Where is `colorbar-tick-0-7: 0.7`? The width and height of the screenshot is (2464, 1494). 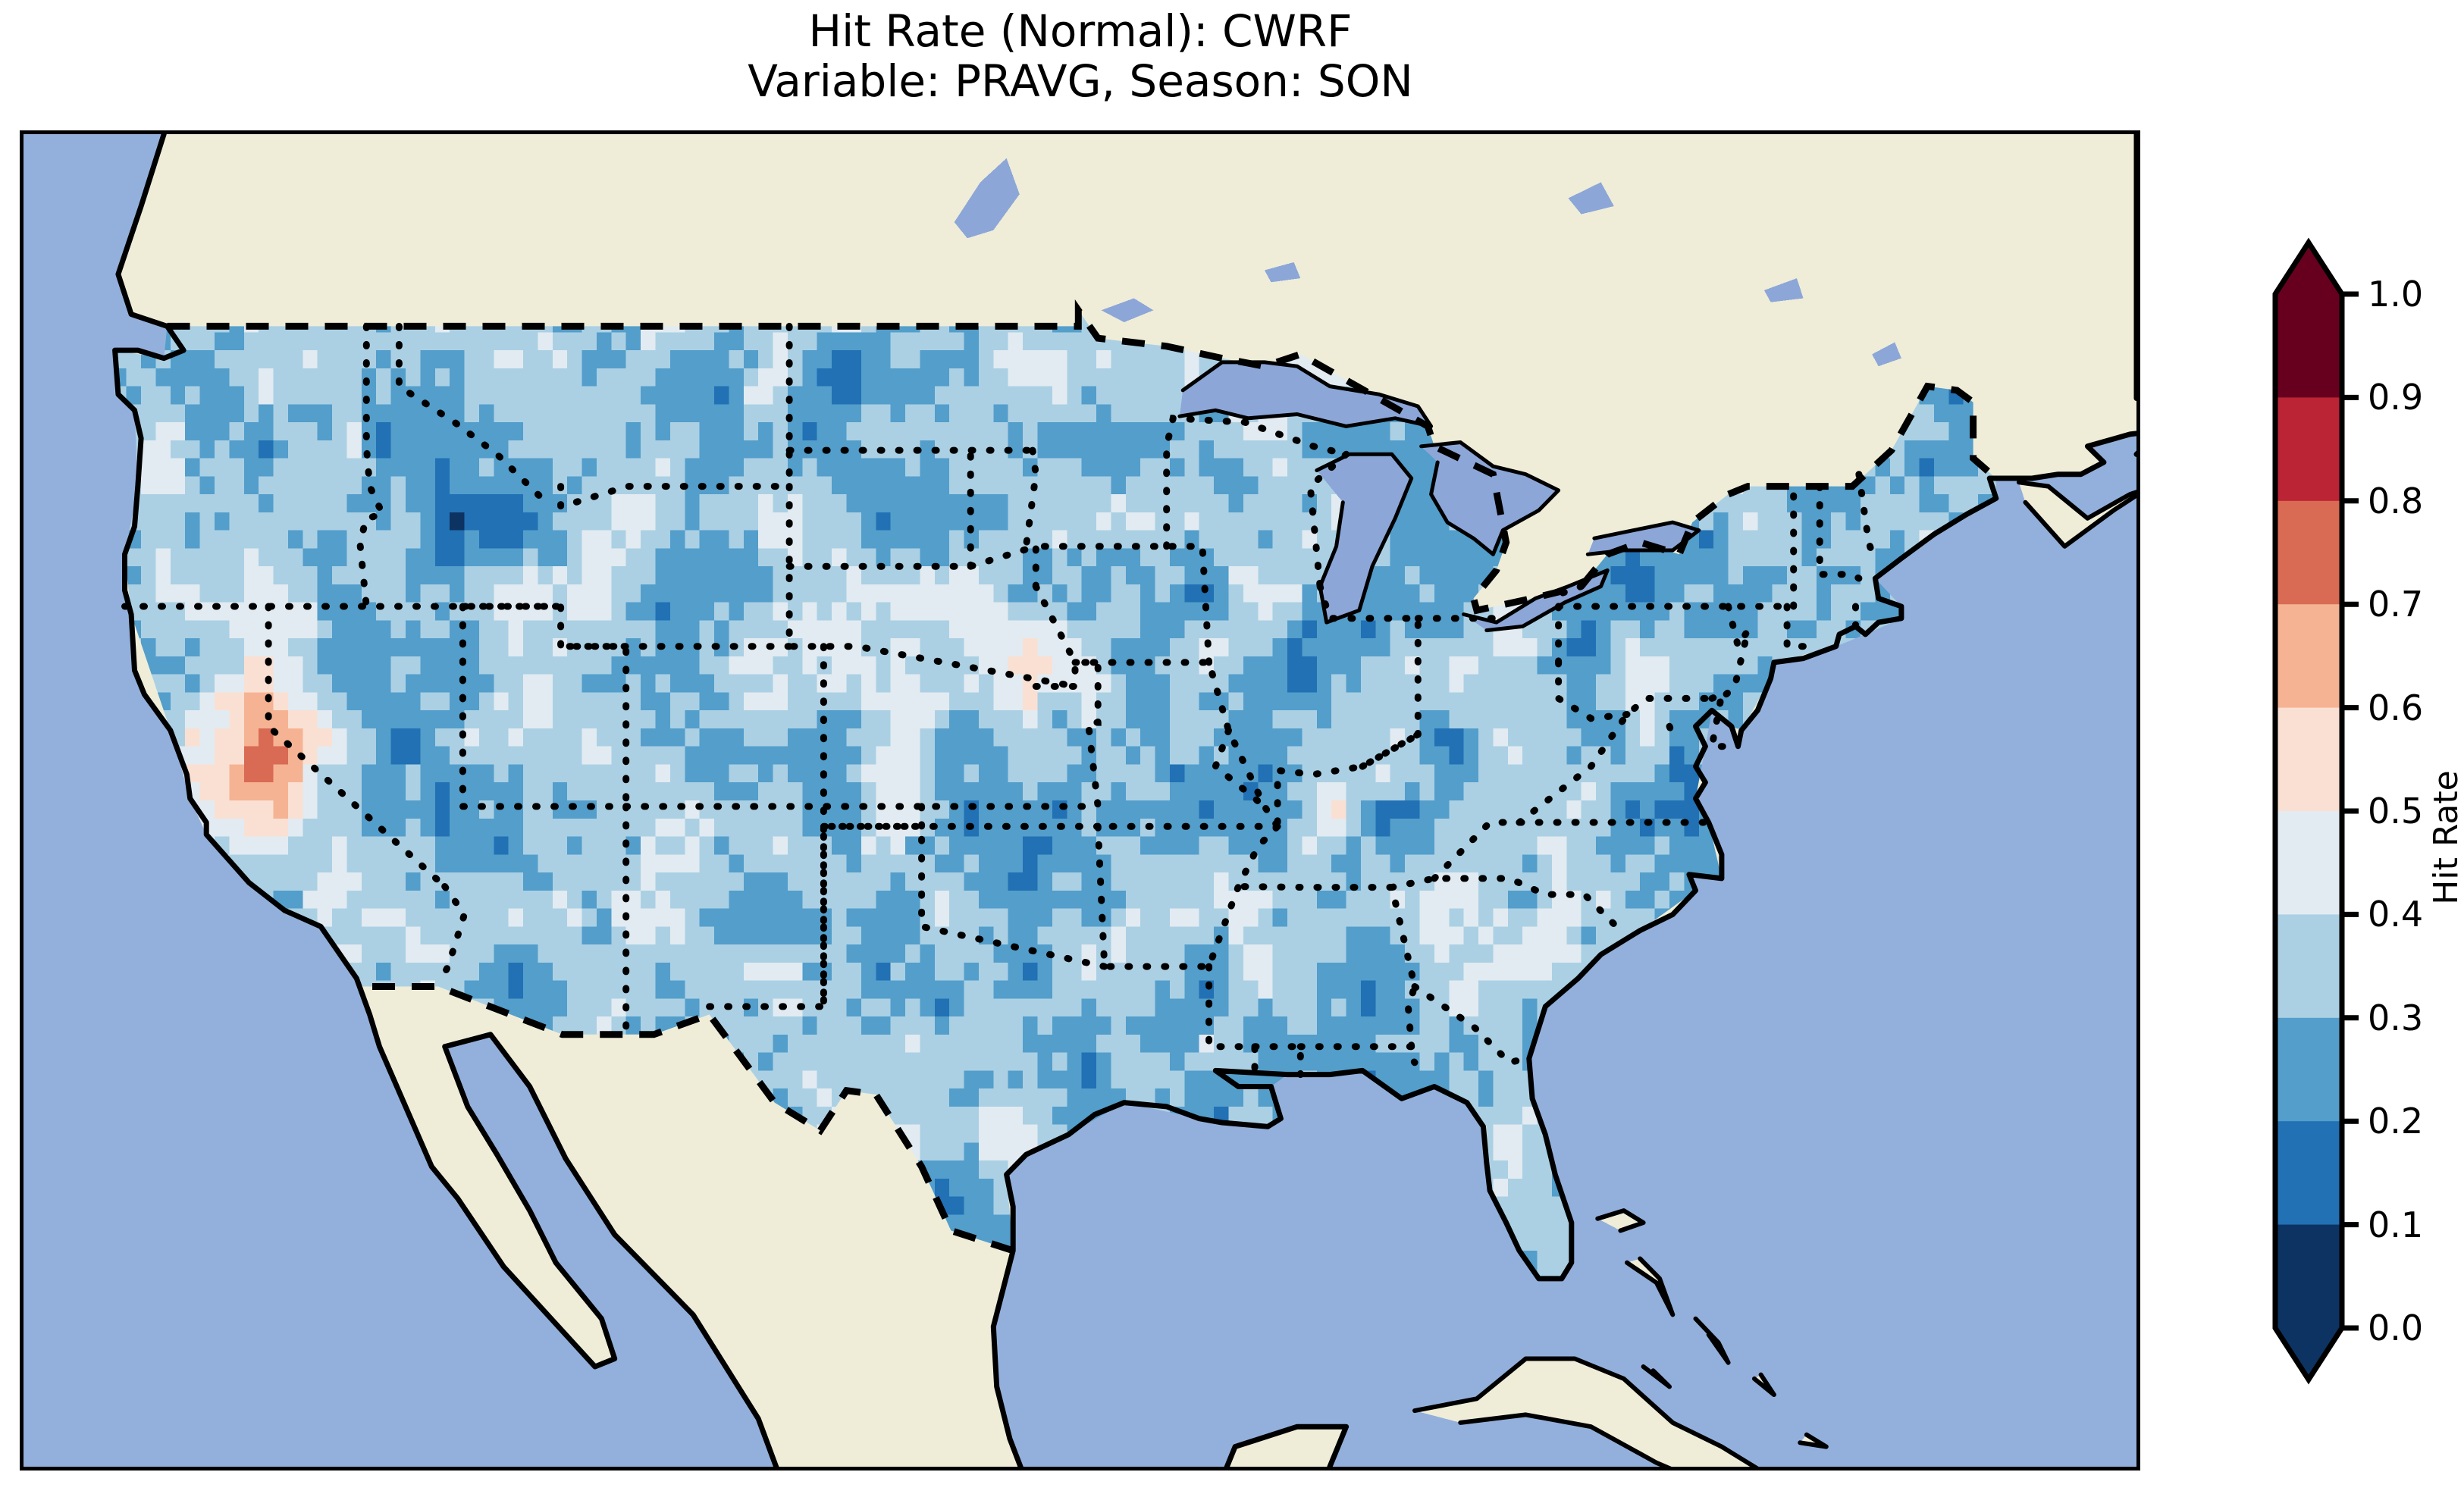
colorbar-tick-0-7: 0.7 is located at coordinates (2396, 604).